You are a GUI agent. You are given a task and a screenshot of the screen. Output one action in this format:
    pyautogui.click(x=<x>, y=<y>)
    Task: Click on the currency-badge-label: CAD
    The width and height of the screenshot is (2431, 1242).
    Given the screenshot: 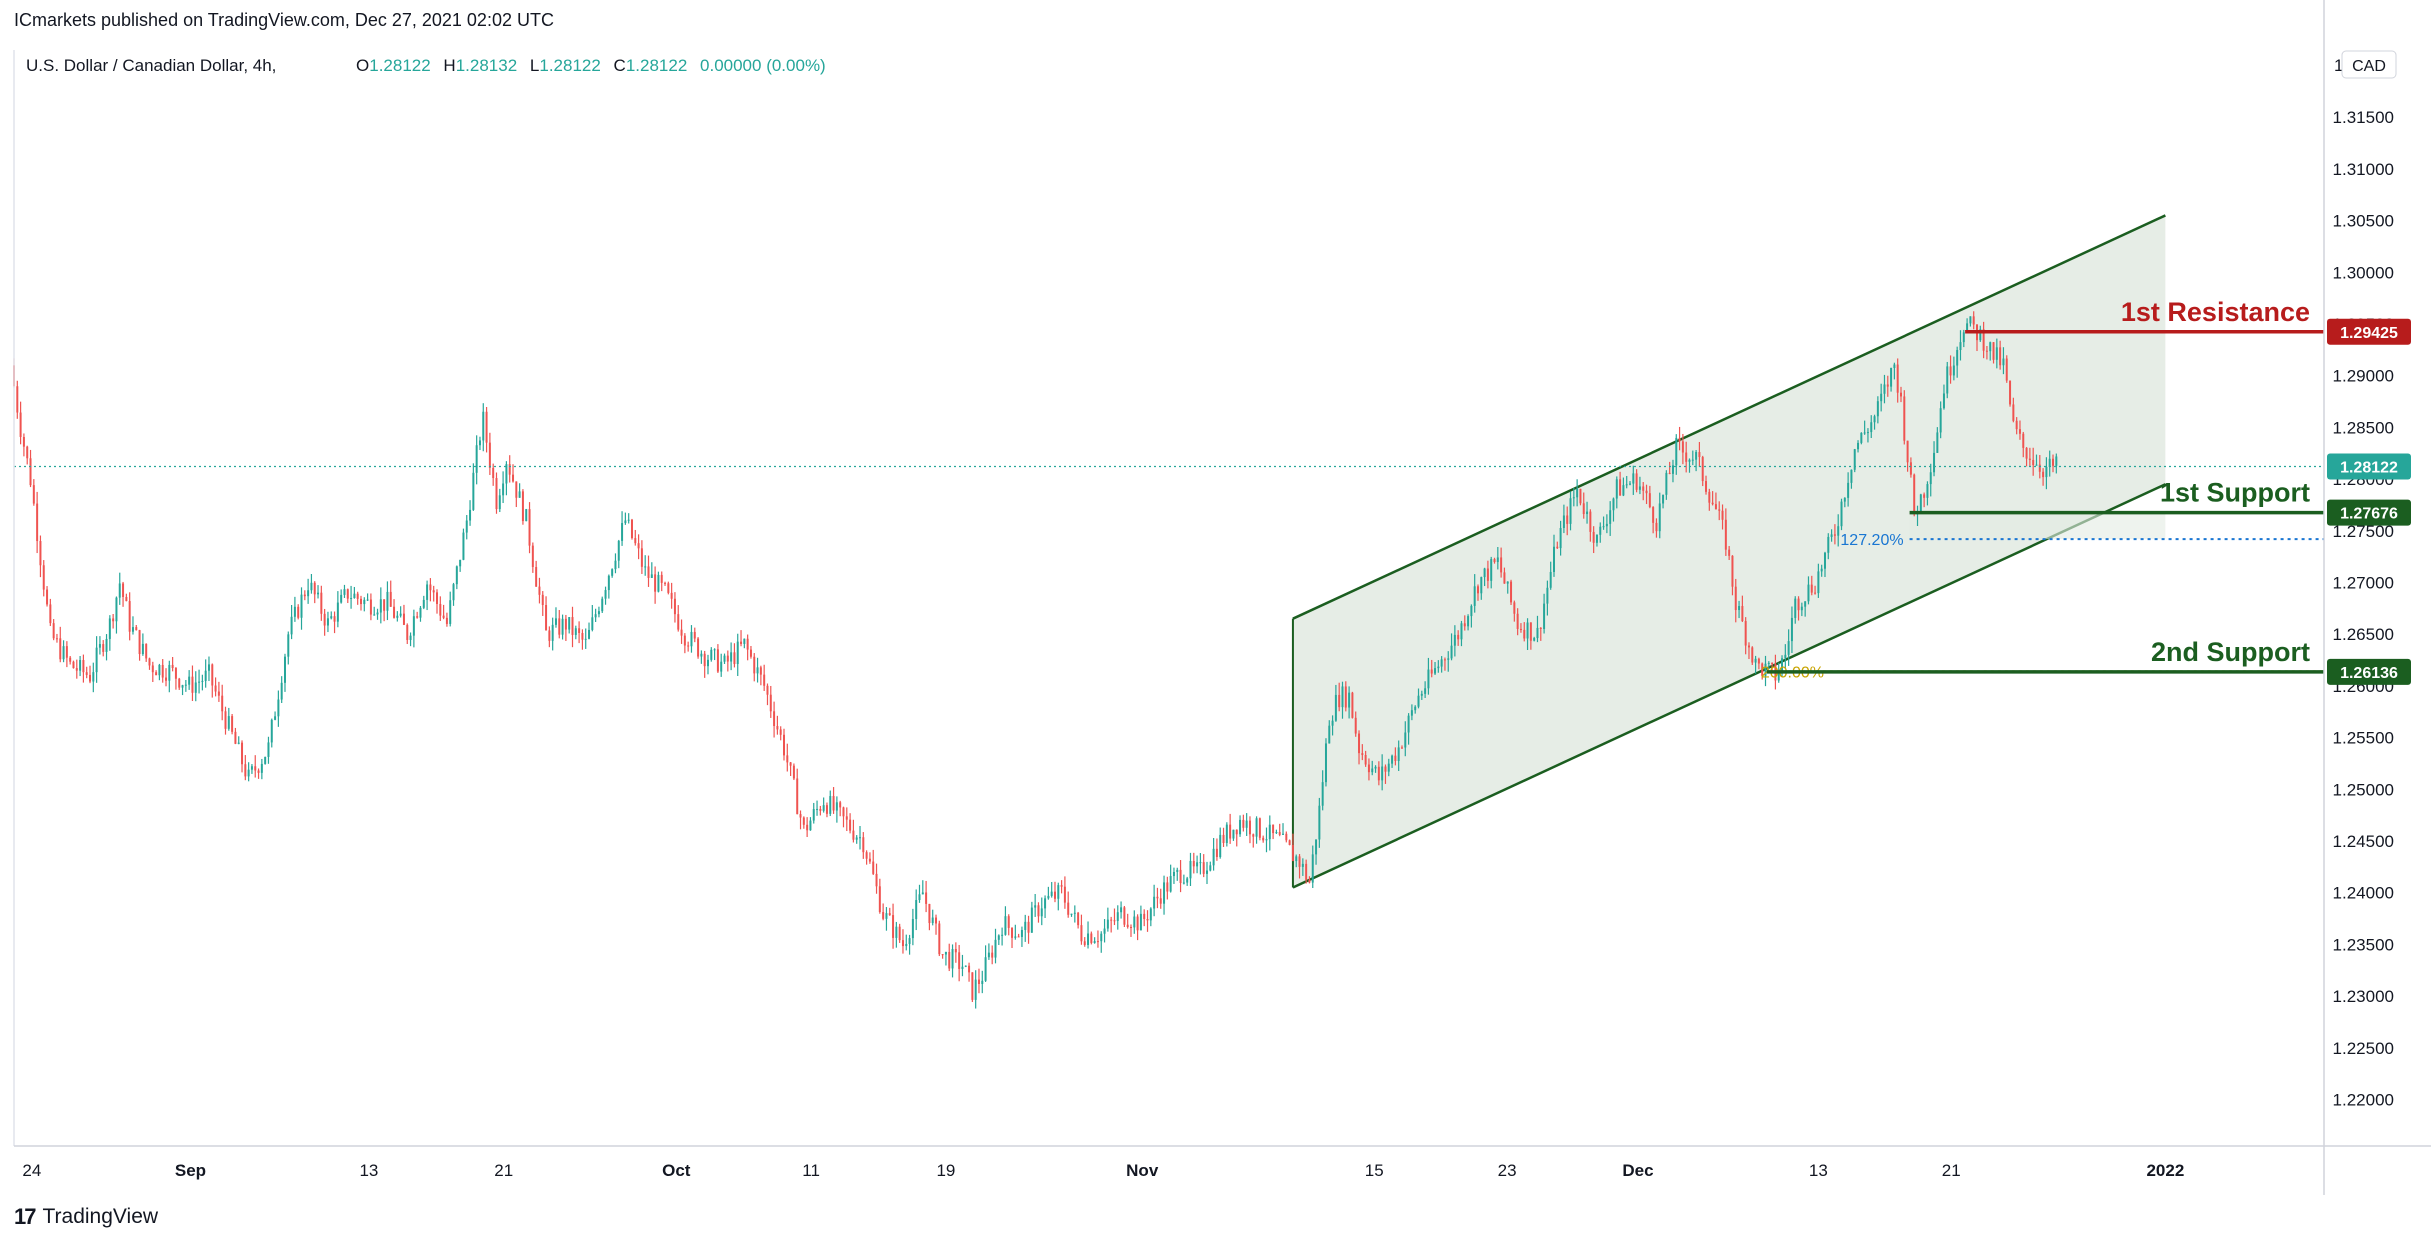 What is the action you would take?
    pyautogui.click(x=2369, y=66)
    